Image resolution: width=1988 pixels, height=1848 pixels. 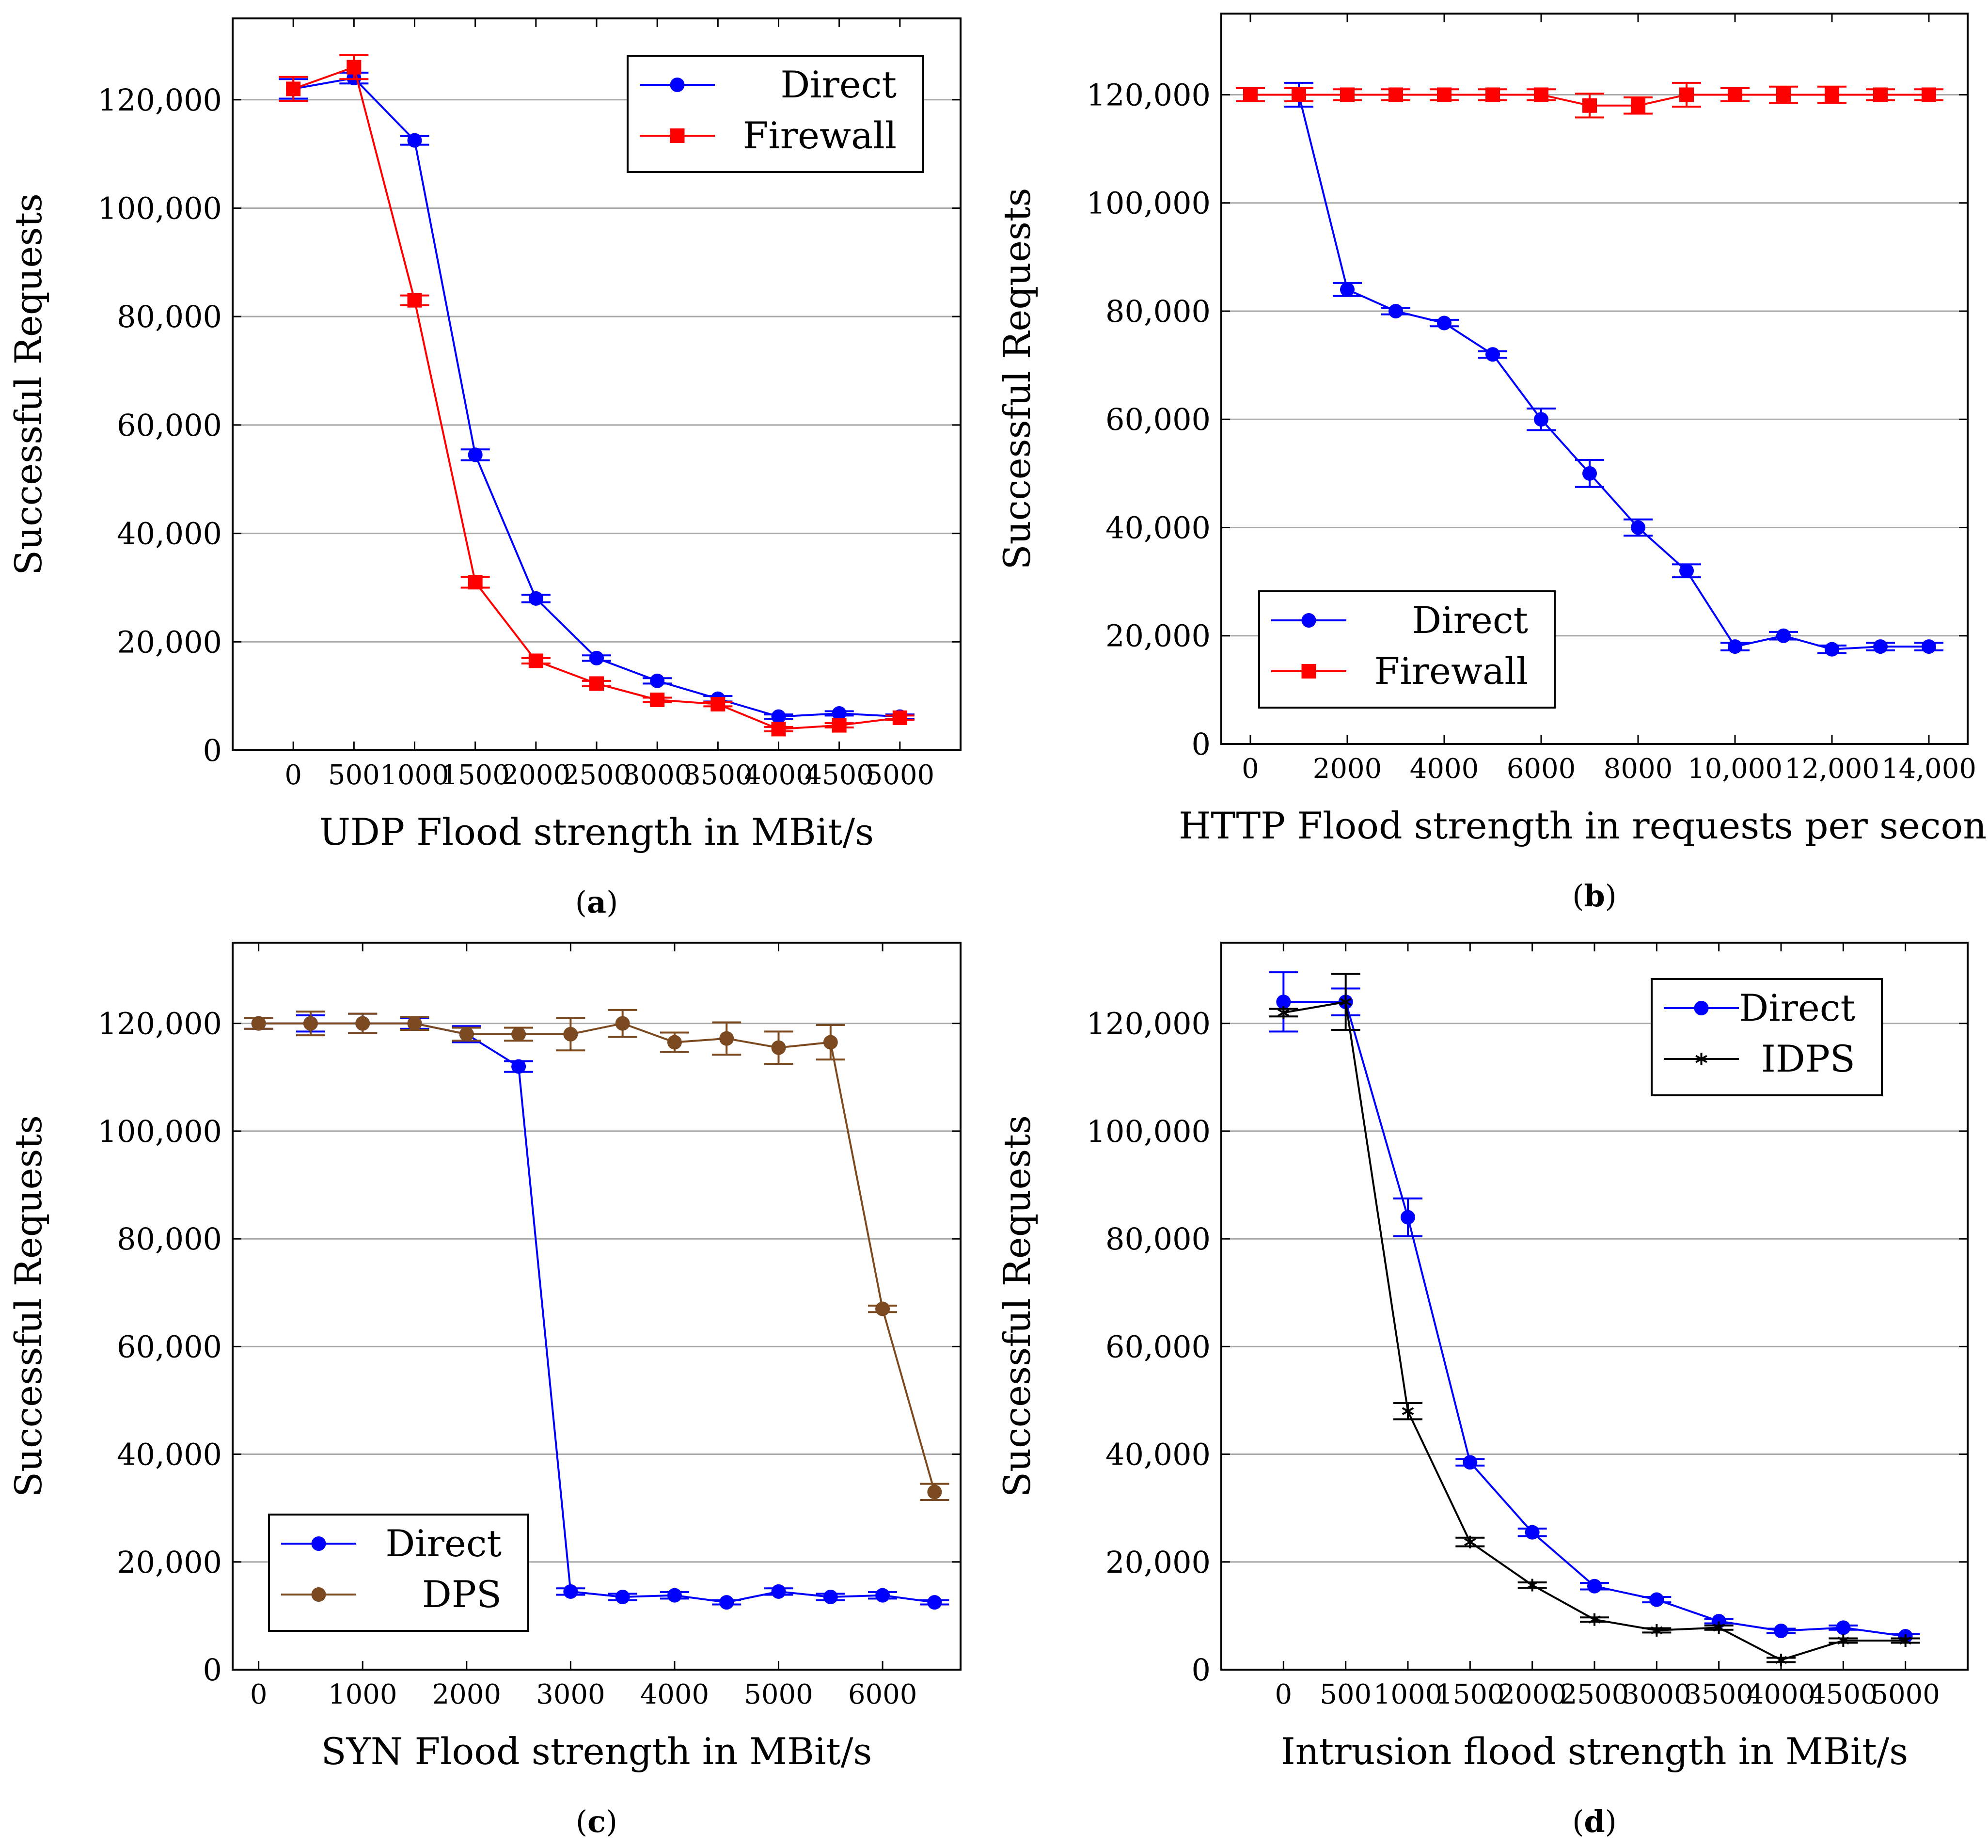 I want to click on caption-letter: b, so click(x=1594, y=896).